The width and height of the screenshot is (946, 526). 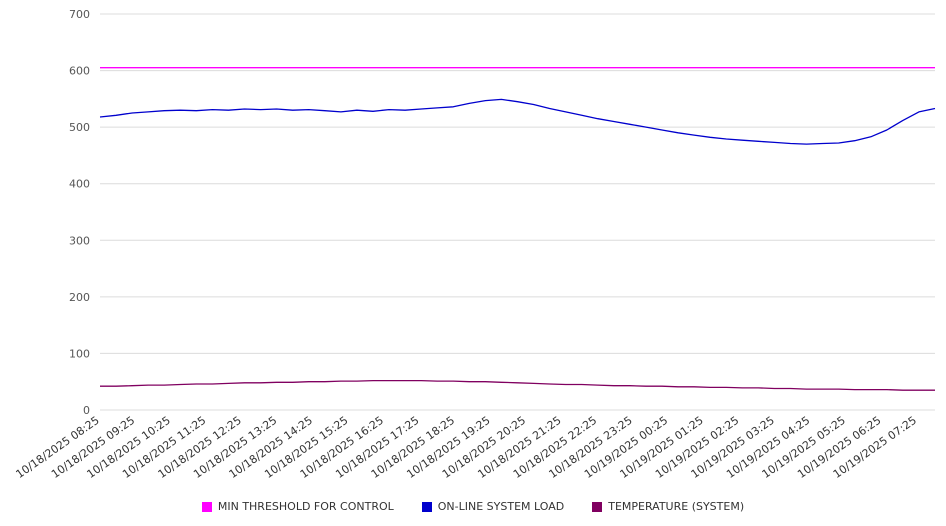 I want to click on legend-item: TEMPERATURE (SYSTEM), so click(x=668, y=506).